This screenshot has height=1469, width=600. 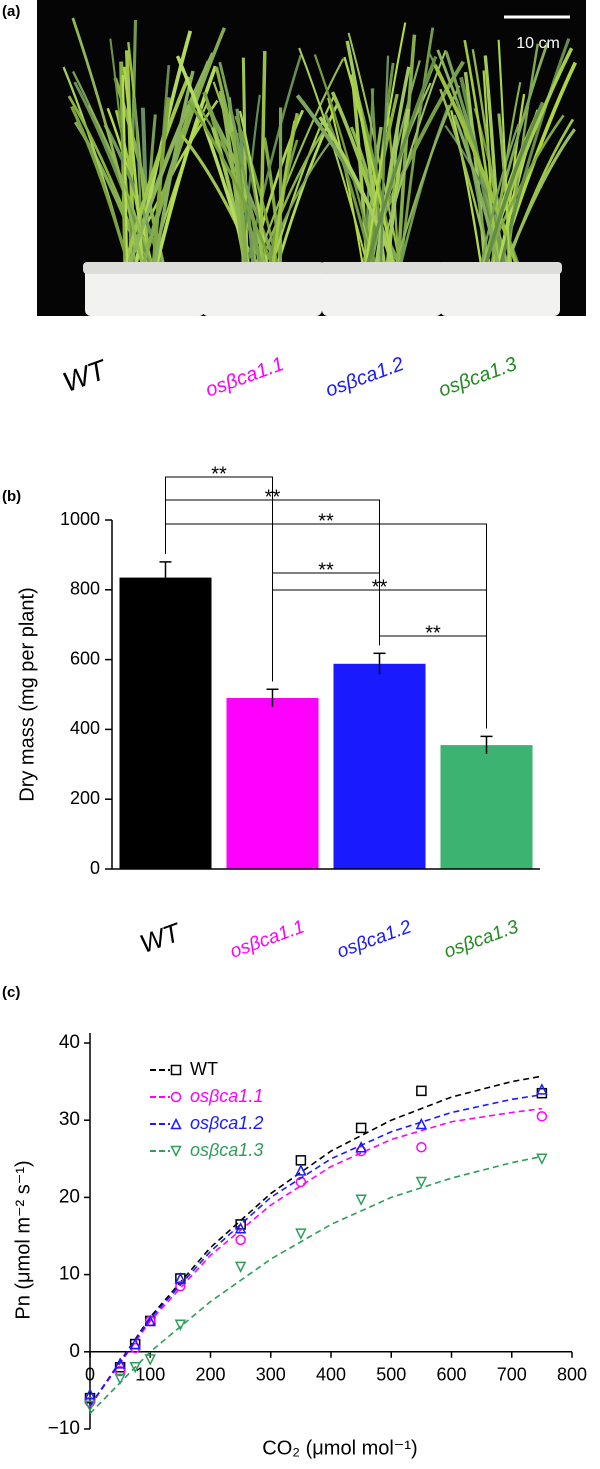 I want to click on x-tick-label: 300, so click(x=271, y=1375).